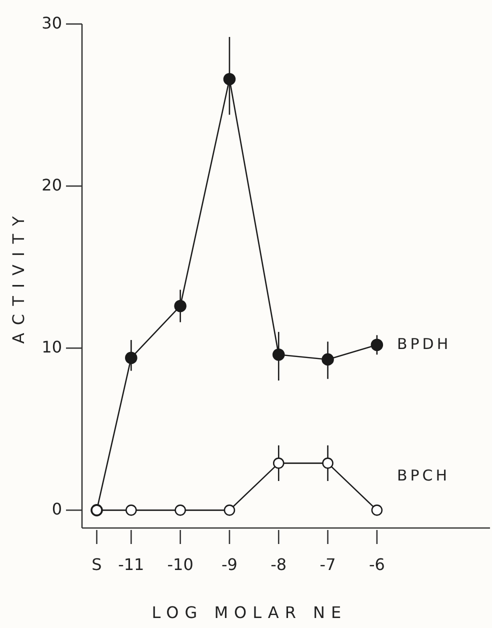 The image size is (492, 628). I want to click on x-tick-label: -8, so click(278, 564).